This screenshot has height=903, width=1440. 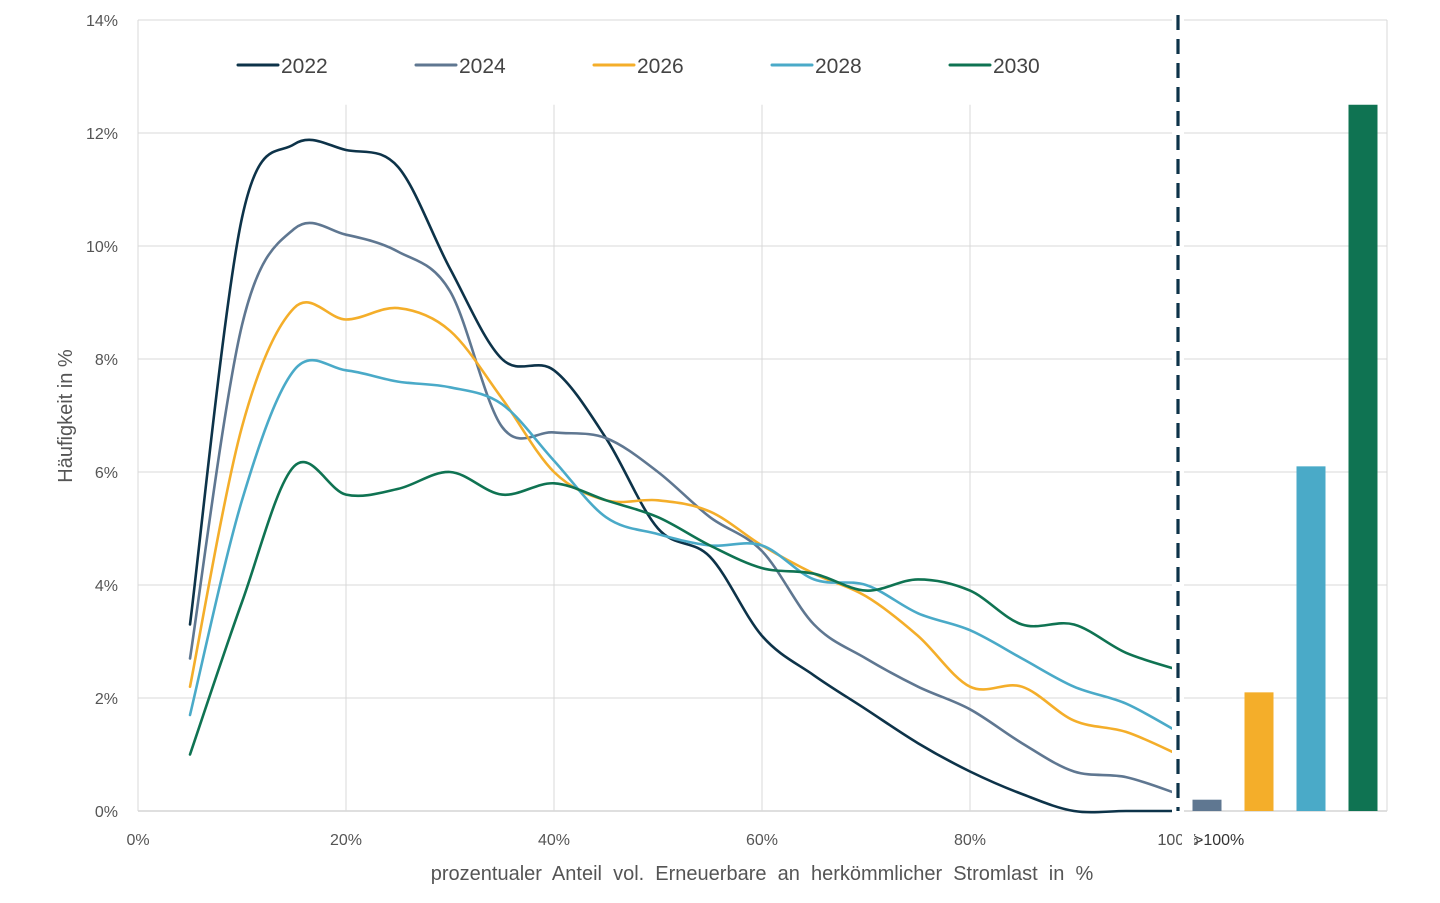 What do you see at coordinates (137, 840) in the screenshot?
I see `x-tick-label: 0%` at bounding box center [137, 840].